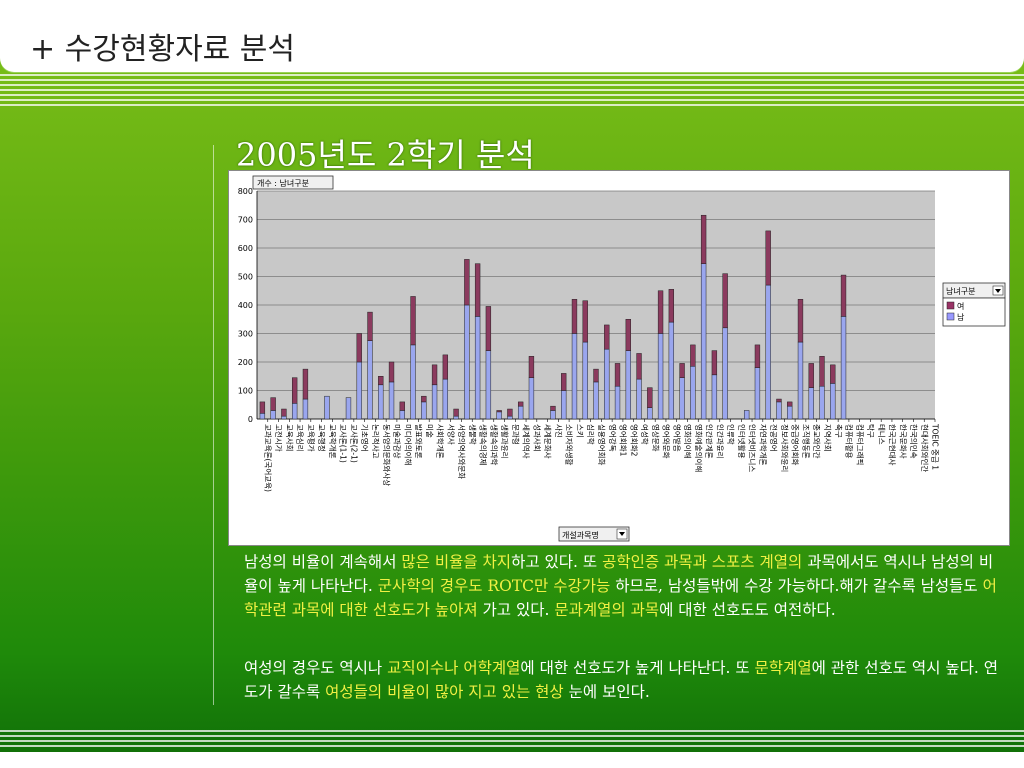 This screenshot has width=1024, height=768. Describe the element at coordinates (301, 438) in the screenshot. I see `x-category-label: 교육심리` at that location.